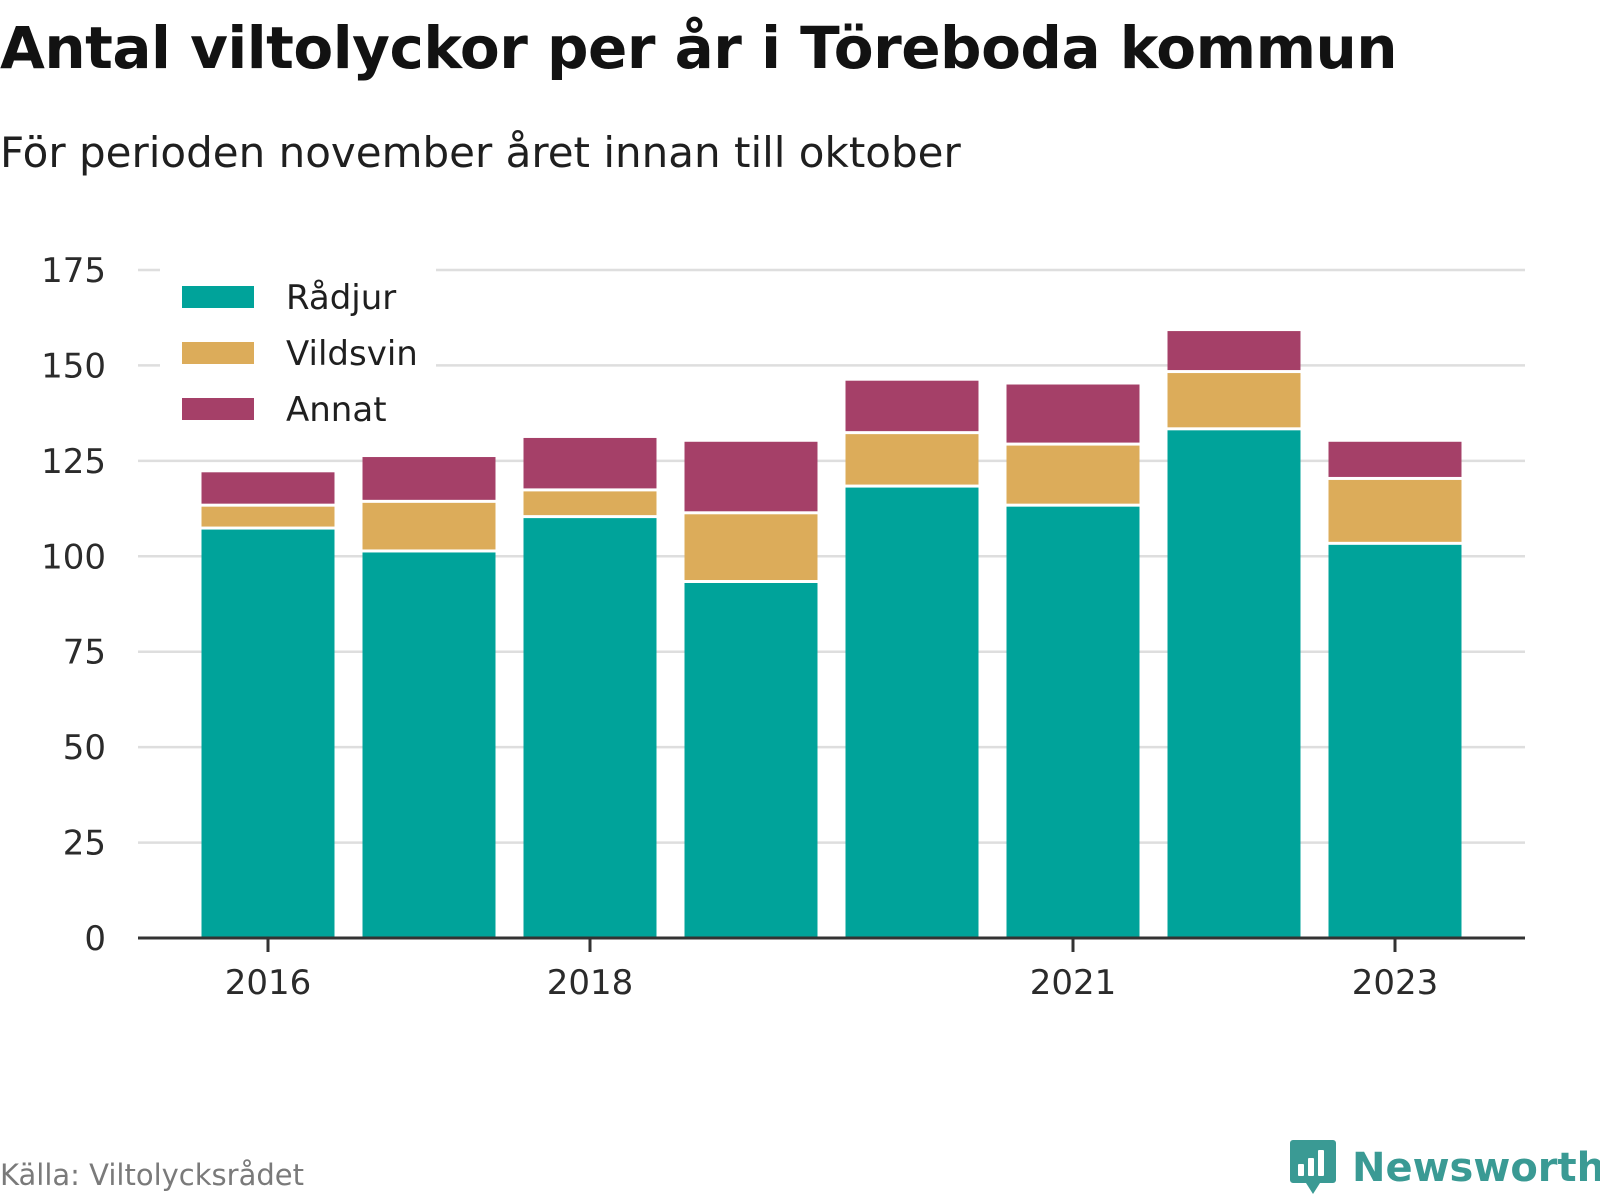 This screenshot has height=1200, width=1600. Describe the element at coordinates (429, 745) in the screenshot. I see `bar-rådjur-2017` at that location.